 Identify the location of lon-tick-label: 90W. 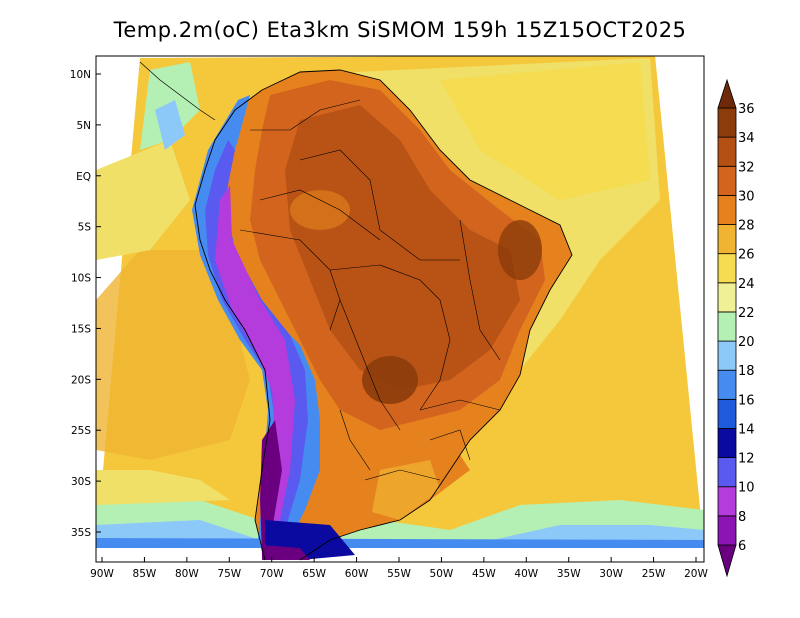
(102, 574).